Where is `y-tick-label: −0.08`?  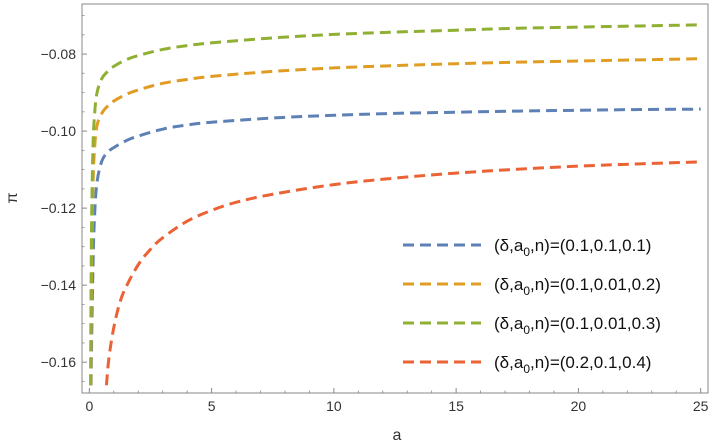 y-tick-label: −0.08 is located at coordinates (59, 54).